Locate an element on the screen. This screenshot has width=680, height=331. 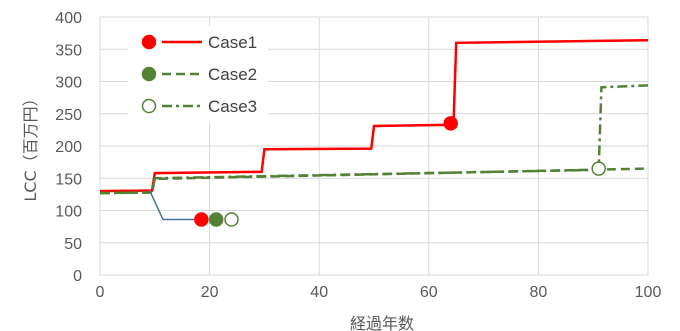
case1-point-marker is located at coordinates (201, 219).